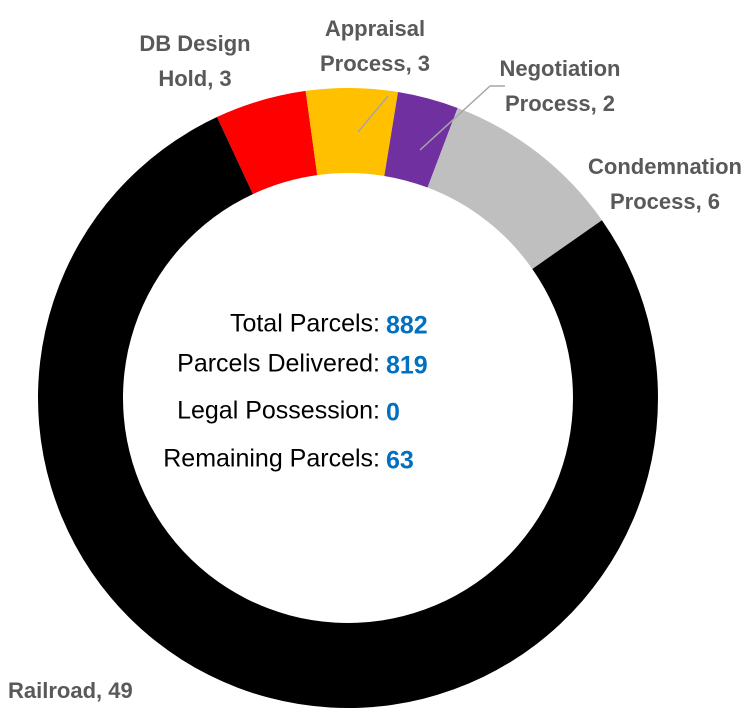 This screenshot has width=755, height=712. What do you see at coordinates (305, 324) in the screenshot?
I see `stat-label: Total Parcels:` at bounding box center [305, 324].